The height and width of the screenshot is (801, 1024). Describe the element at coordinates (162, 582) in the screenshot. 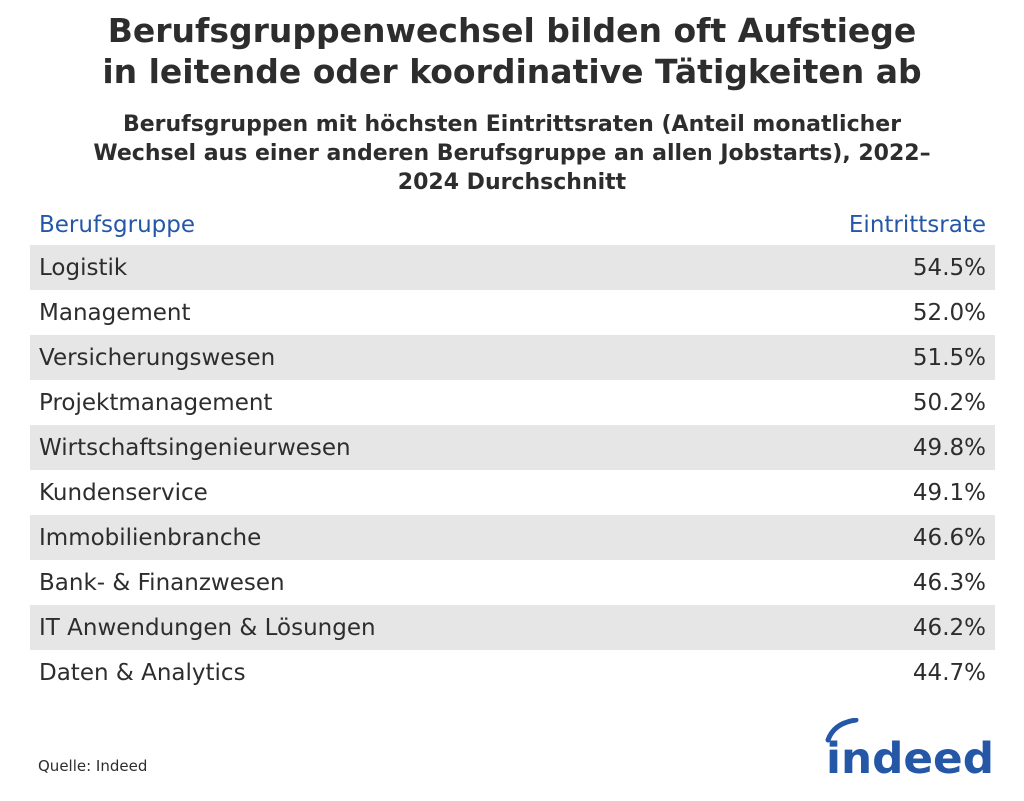

I see `row-label: Bank- & Finanzwesen` at that location.